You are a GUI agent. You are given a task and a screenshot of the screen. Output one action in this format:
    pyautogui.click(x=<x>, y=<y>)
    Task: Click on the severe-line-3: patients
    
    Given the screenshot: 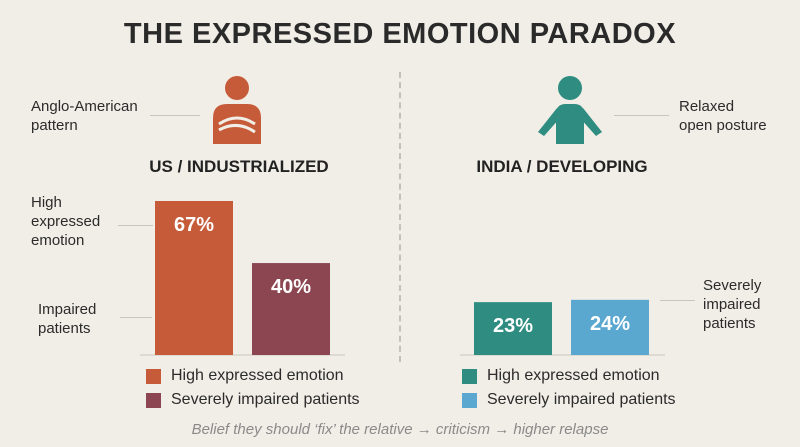 What is the action you would take?
    pyautogui.click(x=729, y=323)
    